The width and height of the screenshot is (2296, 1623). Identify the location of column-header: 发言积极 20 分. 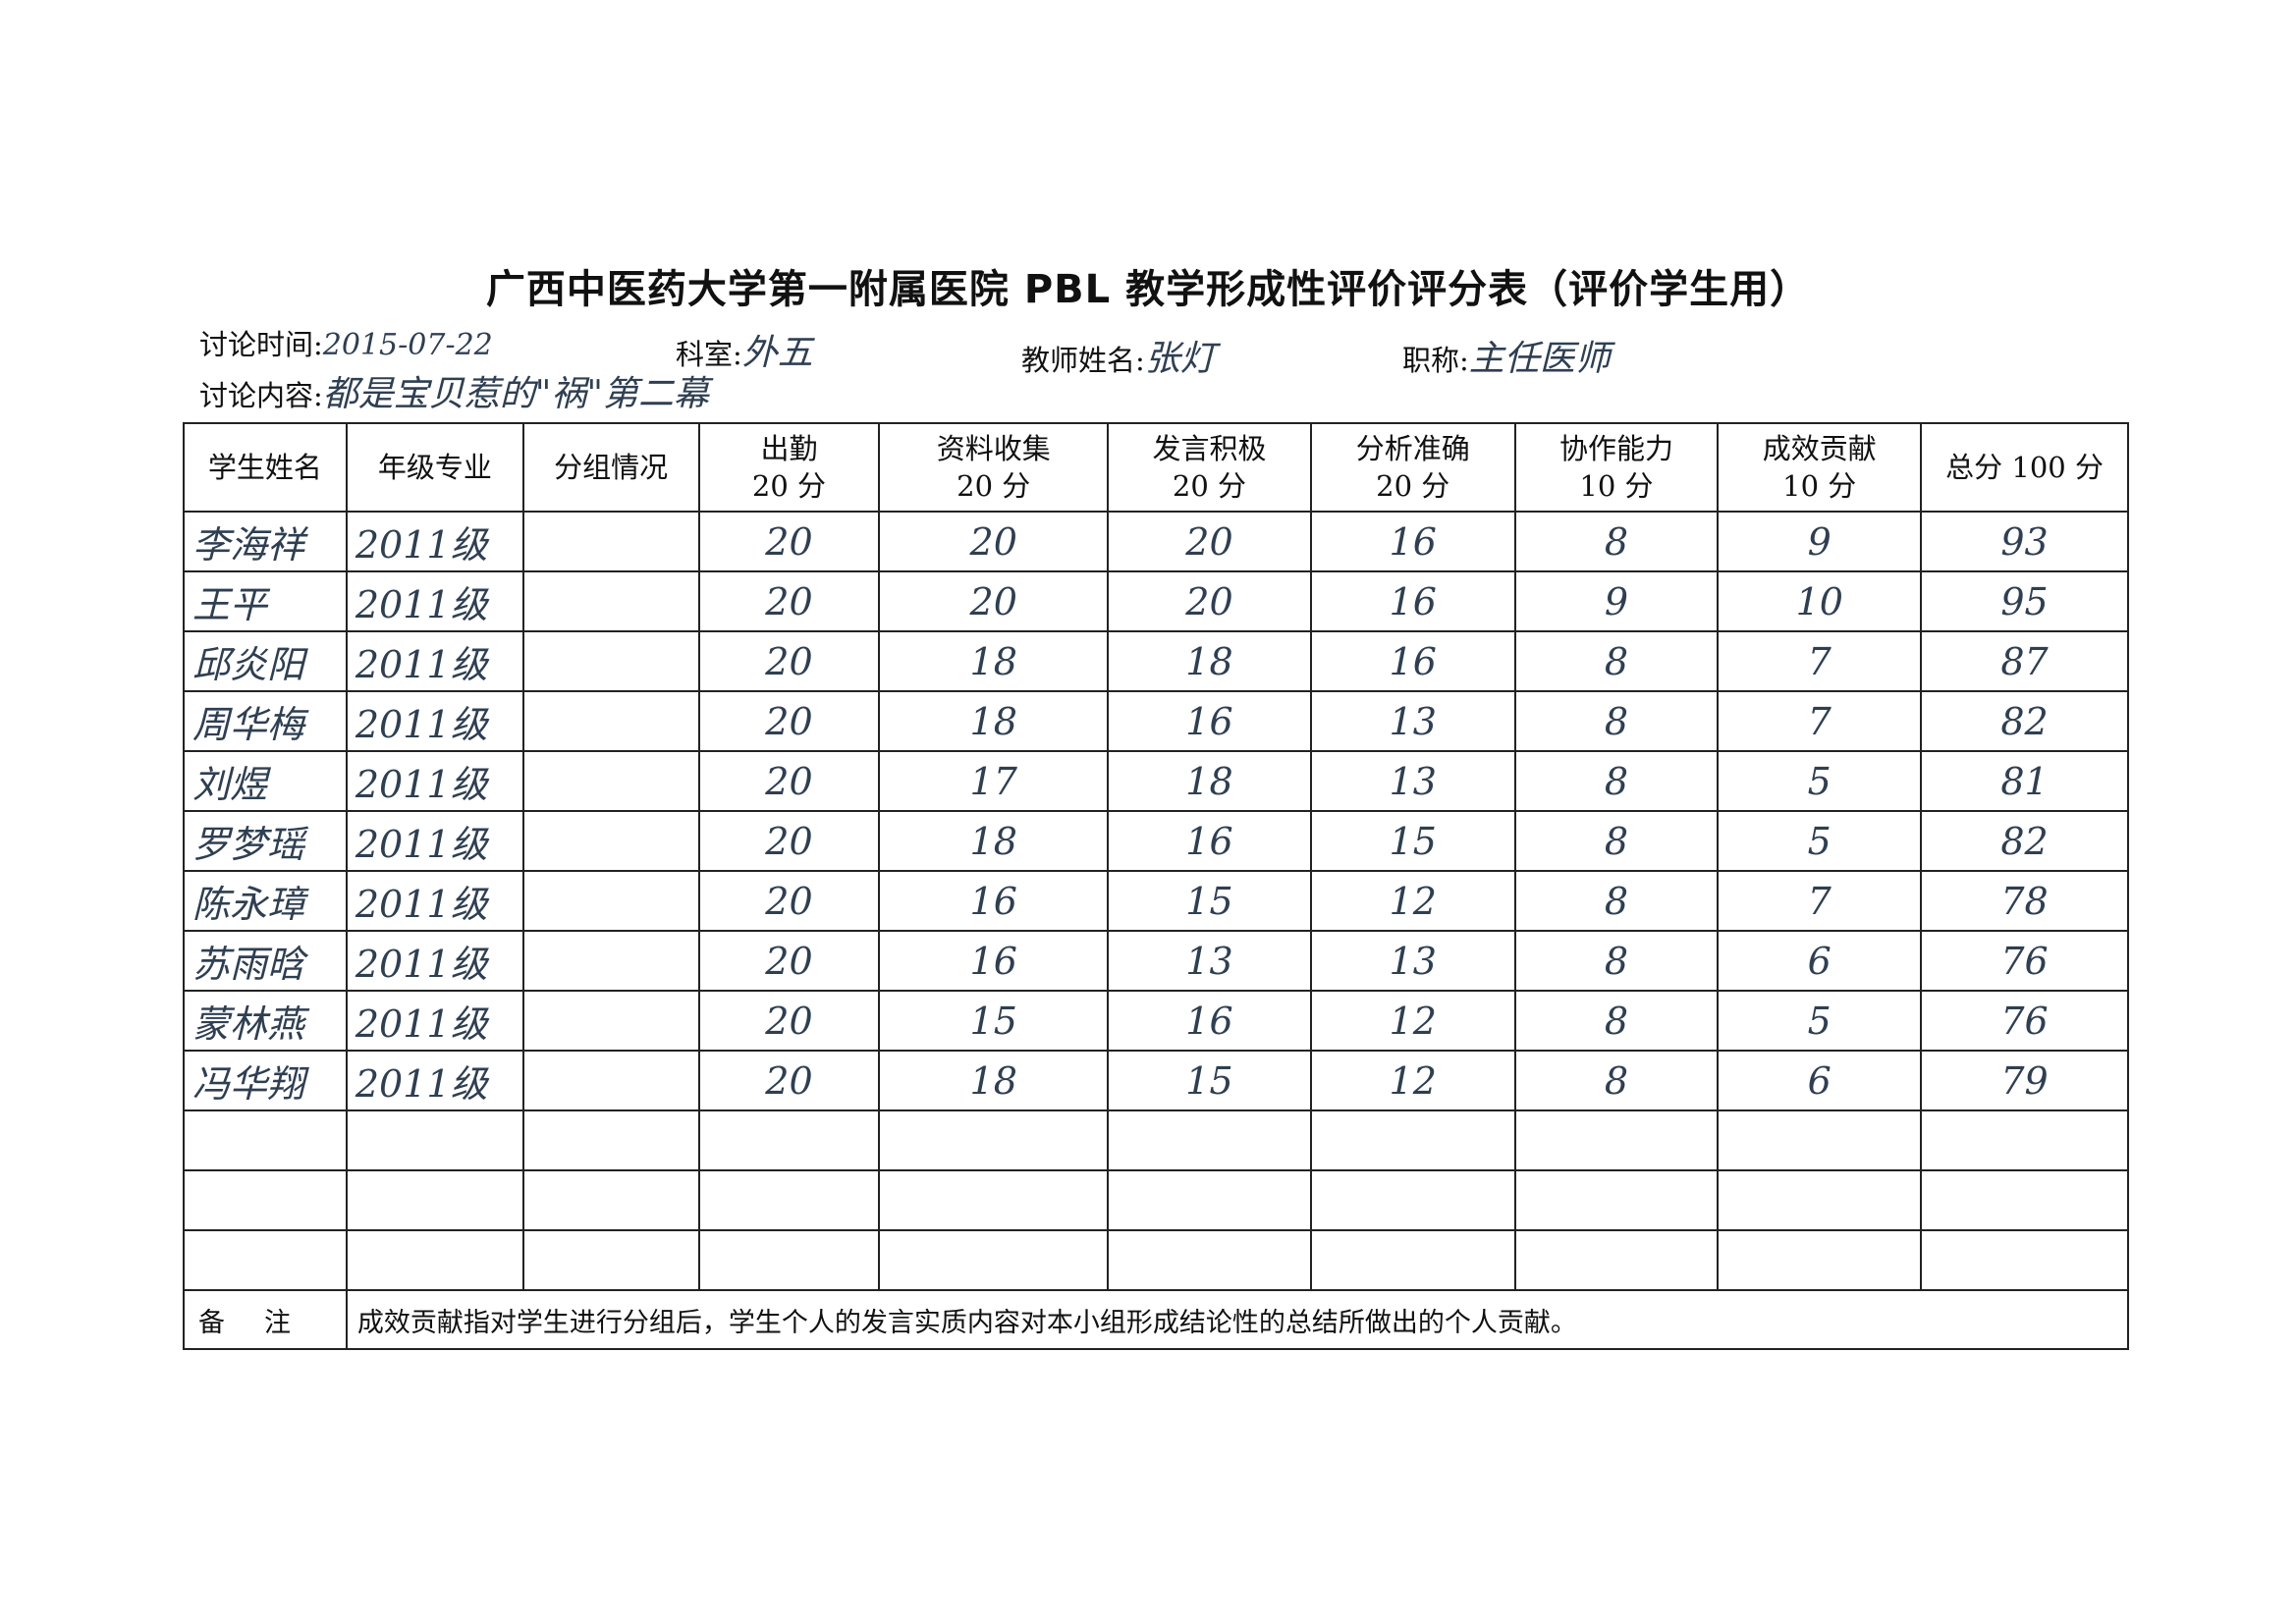
(1209, 467).